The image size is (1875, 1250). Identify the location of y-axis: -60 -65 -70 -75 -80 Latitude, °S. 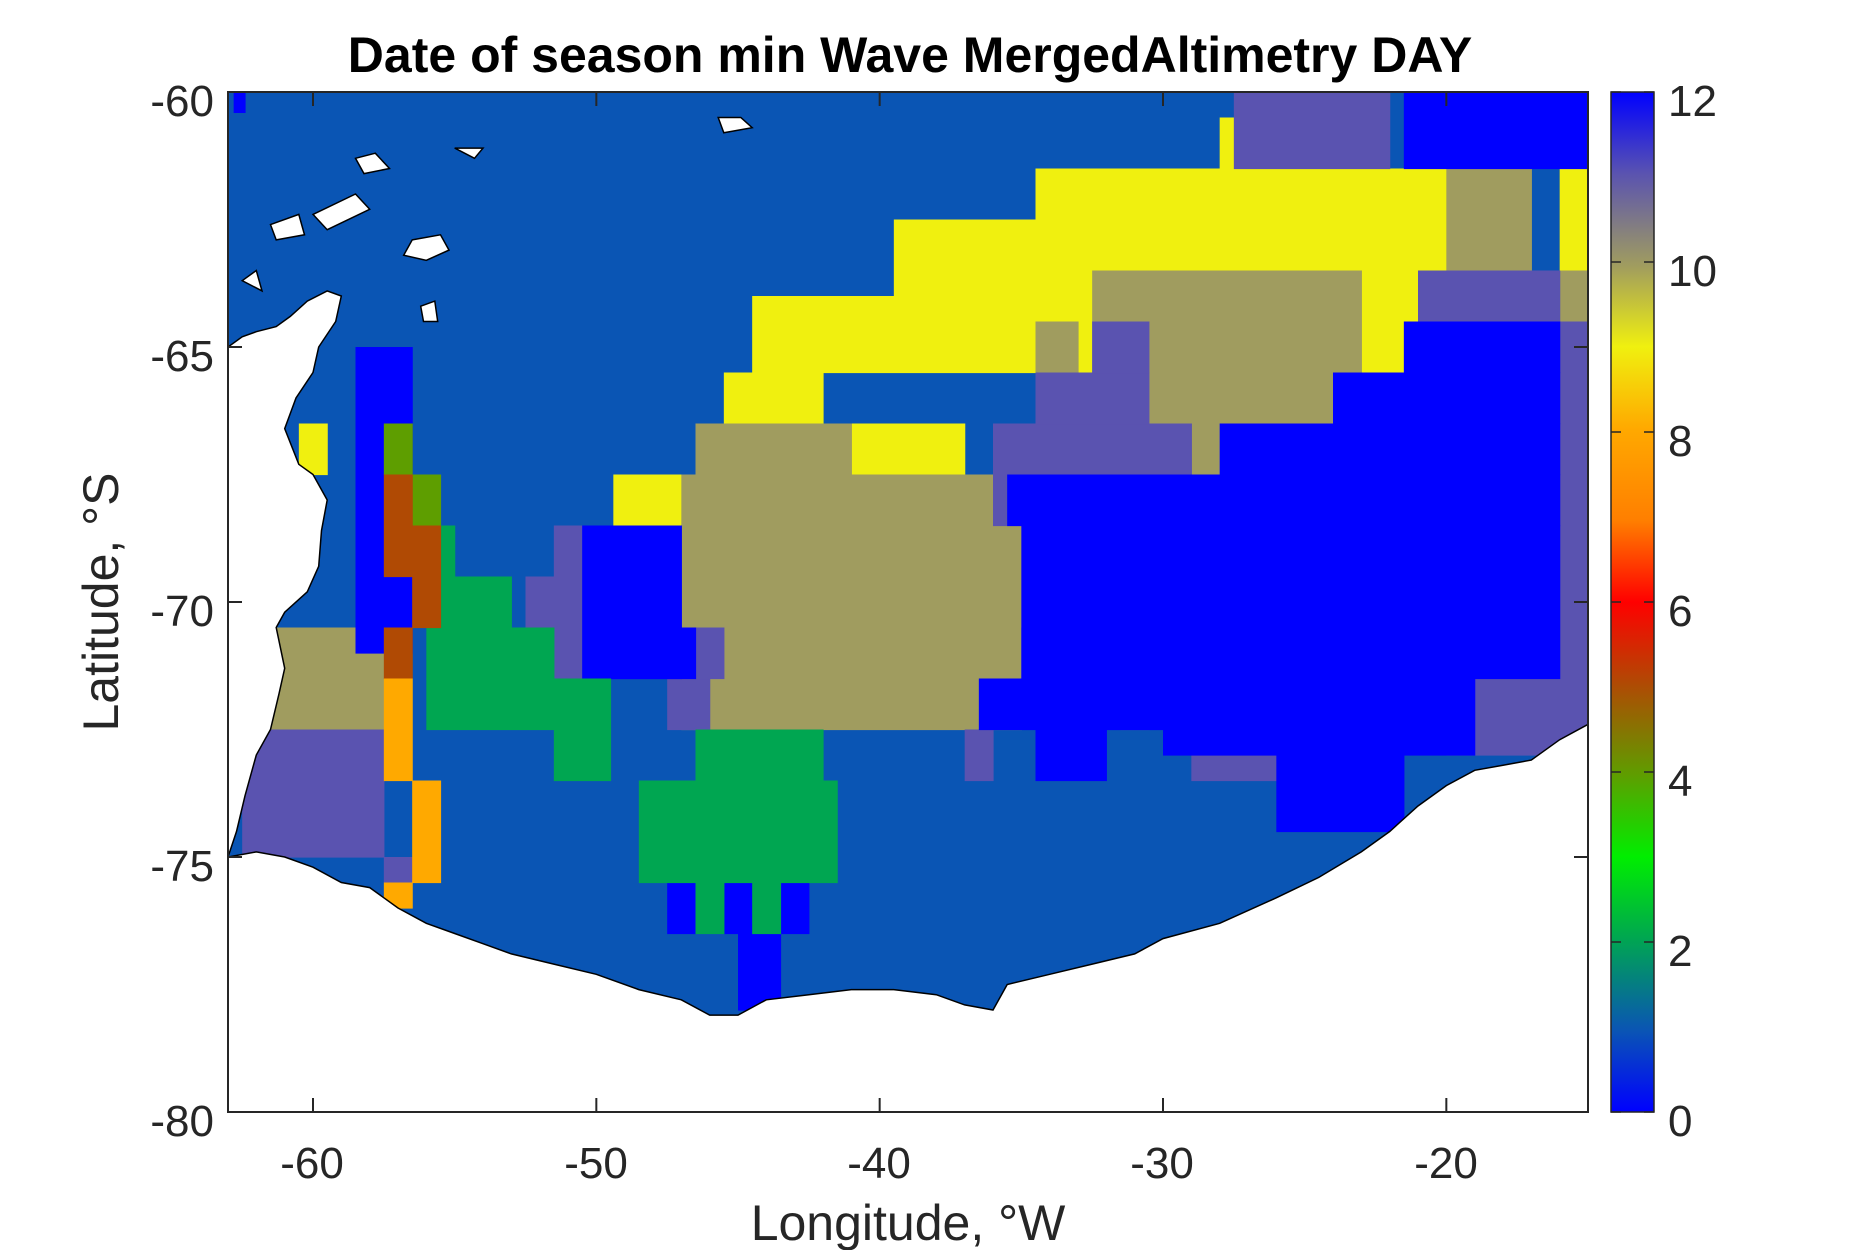
(143, 611).